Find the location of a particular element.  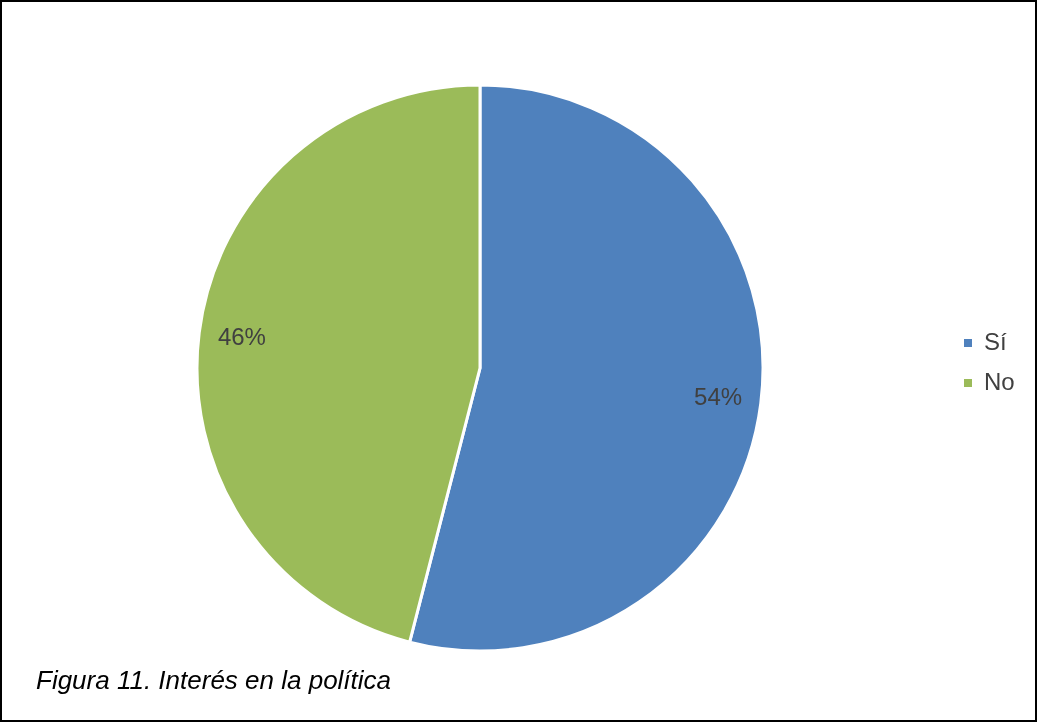

data-label: 54% is located at coordinates (718, 397).